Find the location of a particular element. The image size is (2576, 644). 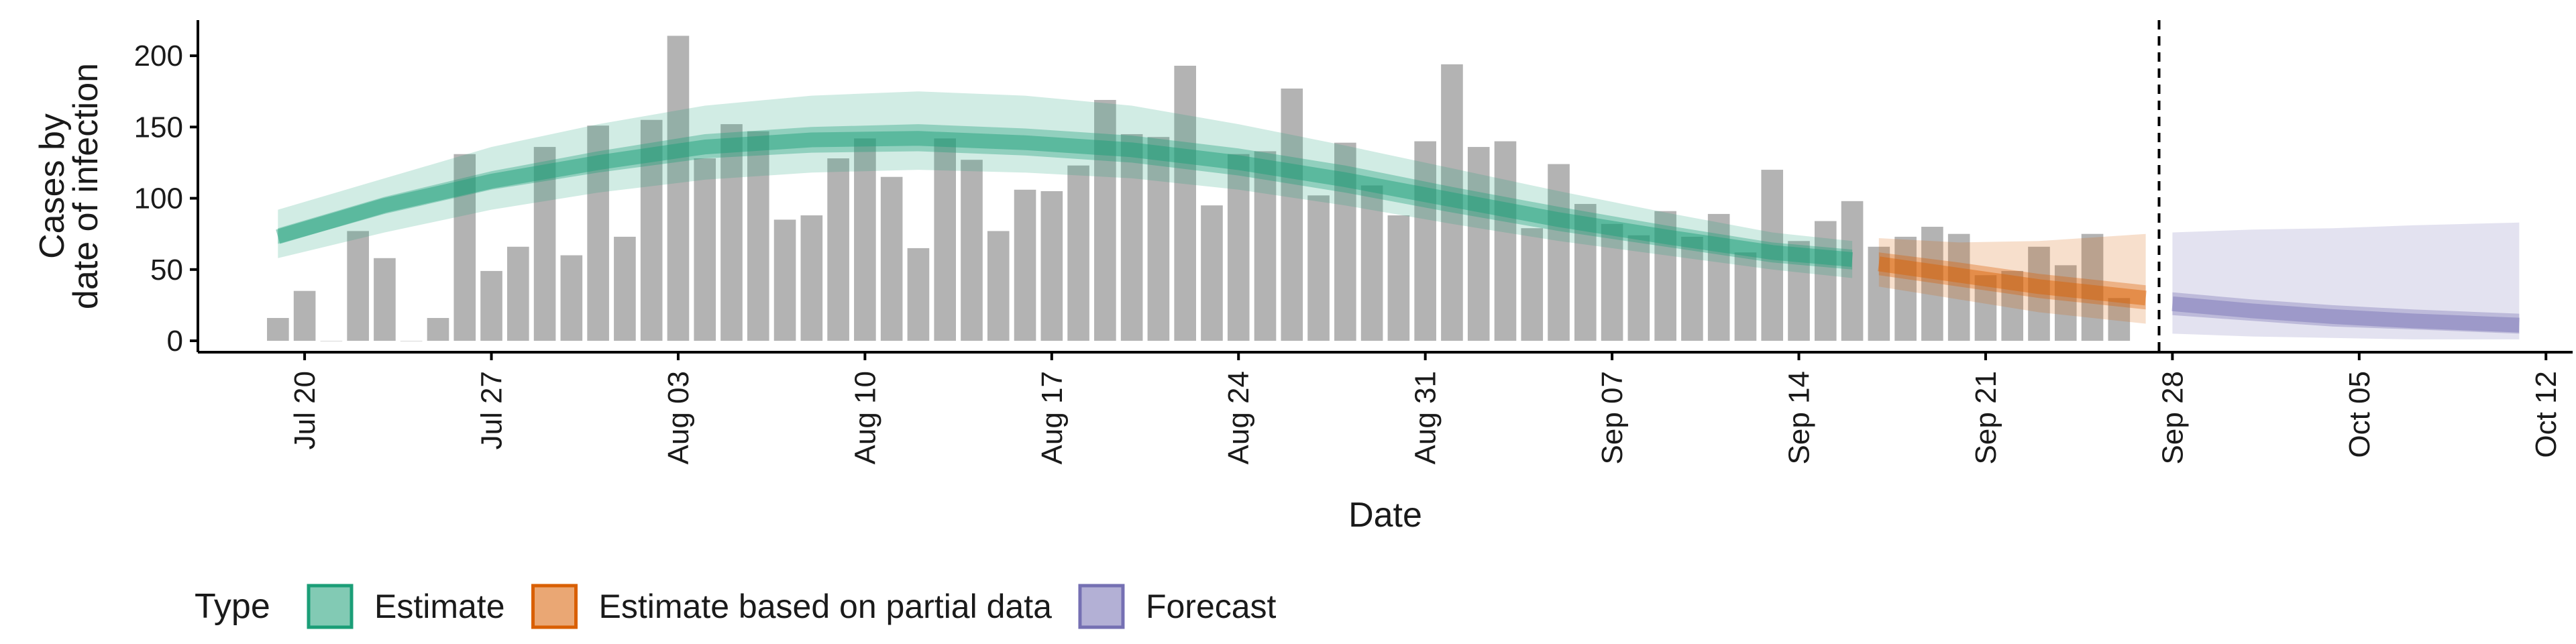

forecast-legend-label: Forecast is located at coordinates (1211, 606).